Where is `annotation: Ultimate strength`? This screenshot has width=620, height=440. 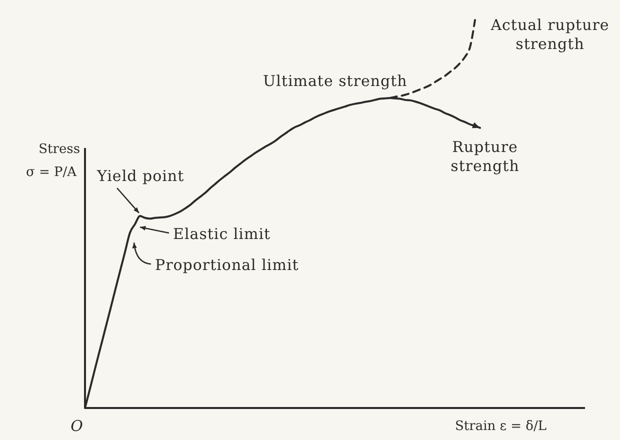 annotation: Ultimate strength is located at coordinates (335, 81).